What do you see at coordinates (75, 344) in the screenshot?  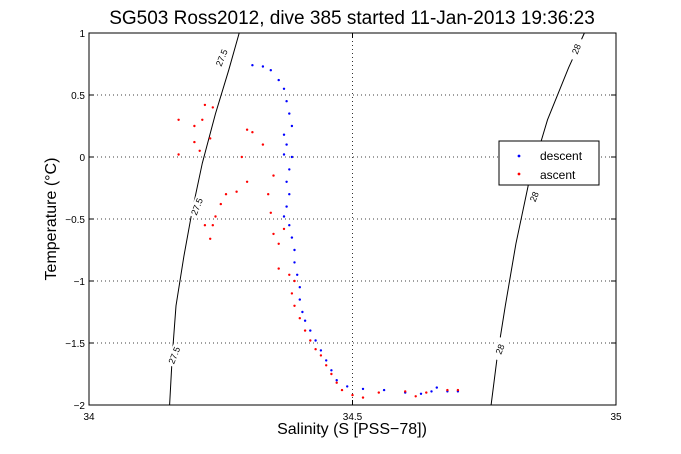 I see `y-tick-label: −1.5` at bounding box center [75, 344].